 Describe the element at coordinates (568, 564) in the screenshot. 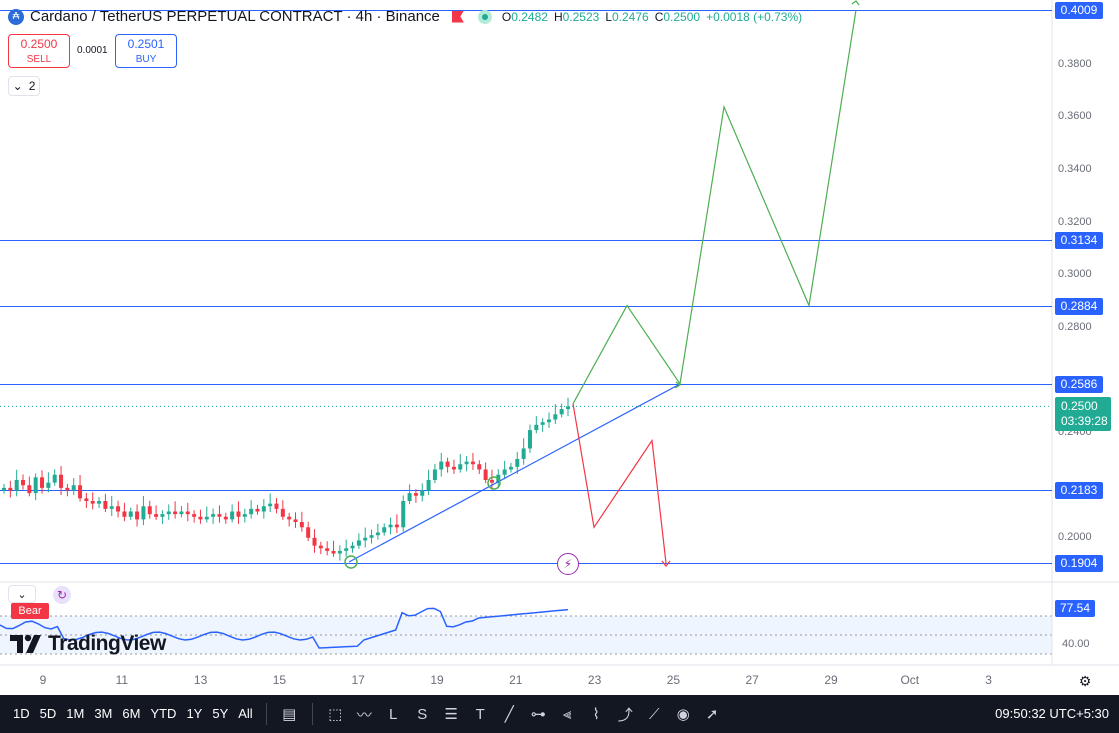

I see `lightning-icon: ⚡` at that location.